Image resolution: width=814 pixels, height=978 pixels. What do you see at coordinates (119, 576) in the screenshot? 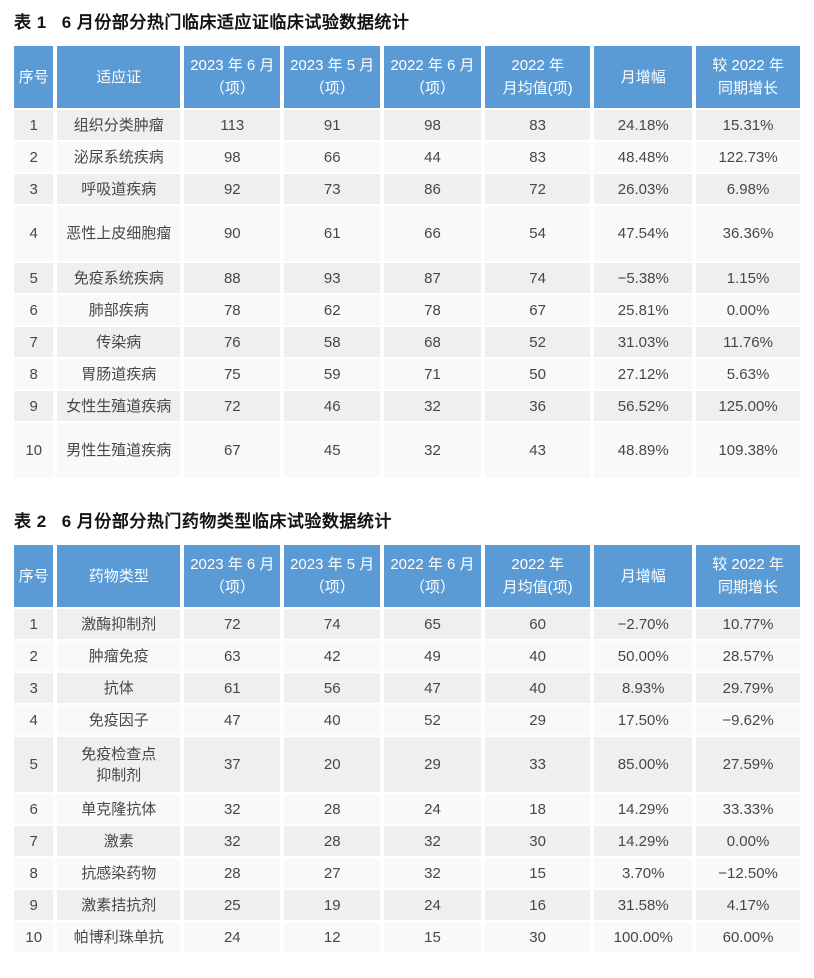
I see `column-header: 药物类型` at bounding box center [119, 576].